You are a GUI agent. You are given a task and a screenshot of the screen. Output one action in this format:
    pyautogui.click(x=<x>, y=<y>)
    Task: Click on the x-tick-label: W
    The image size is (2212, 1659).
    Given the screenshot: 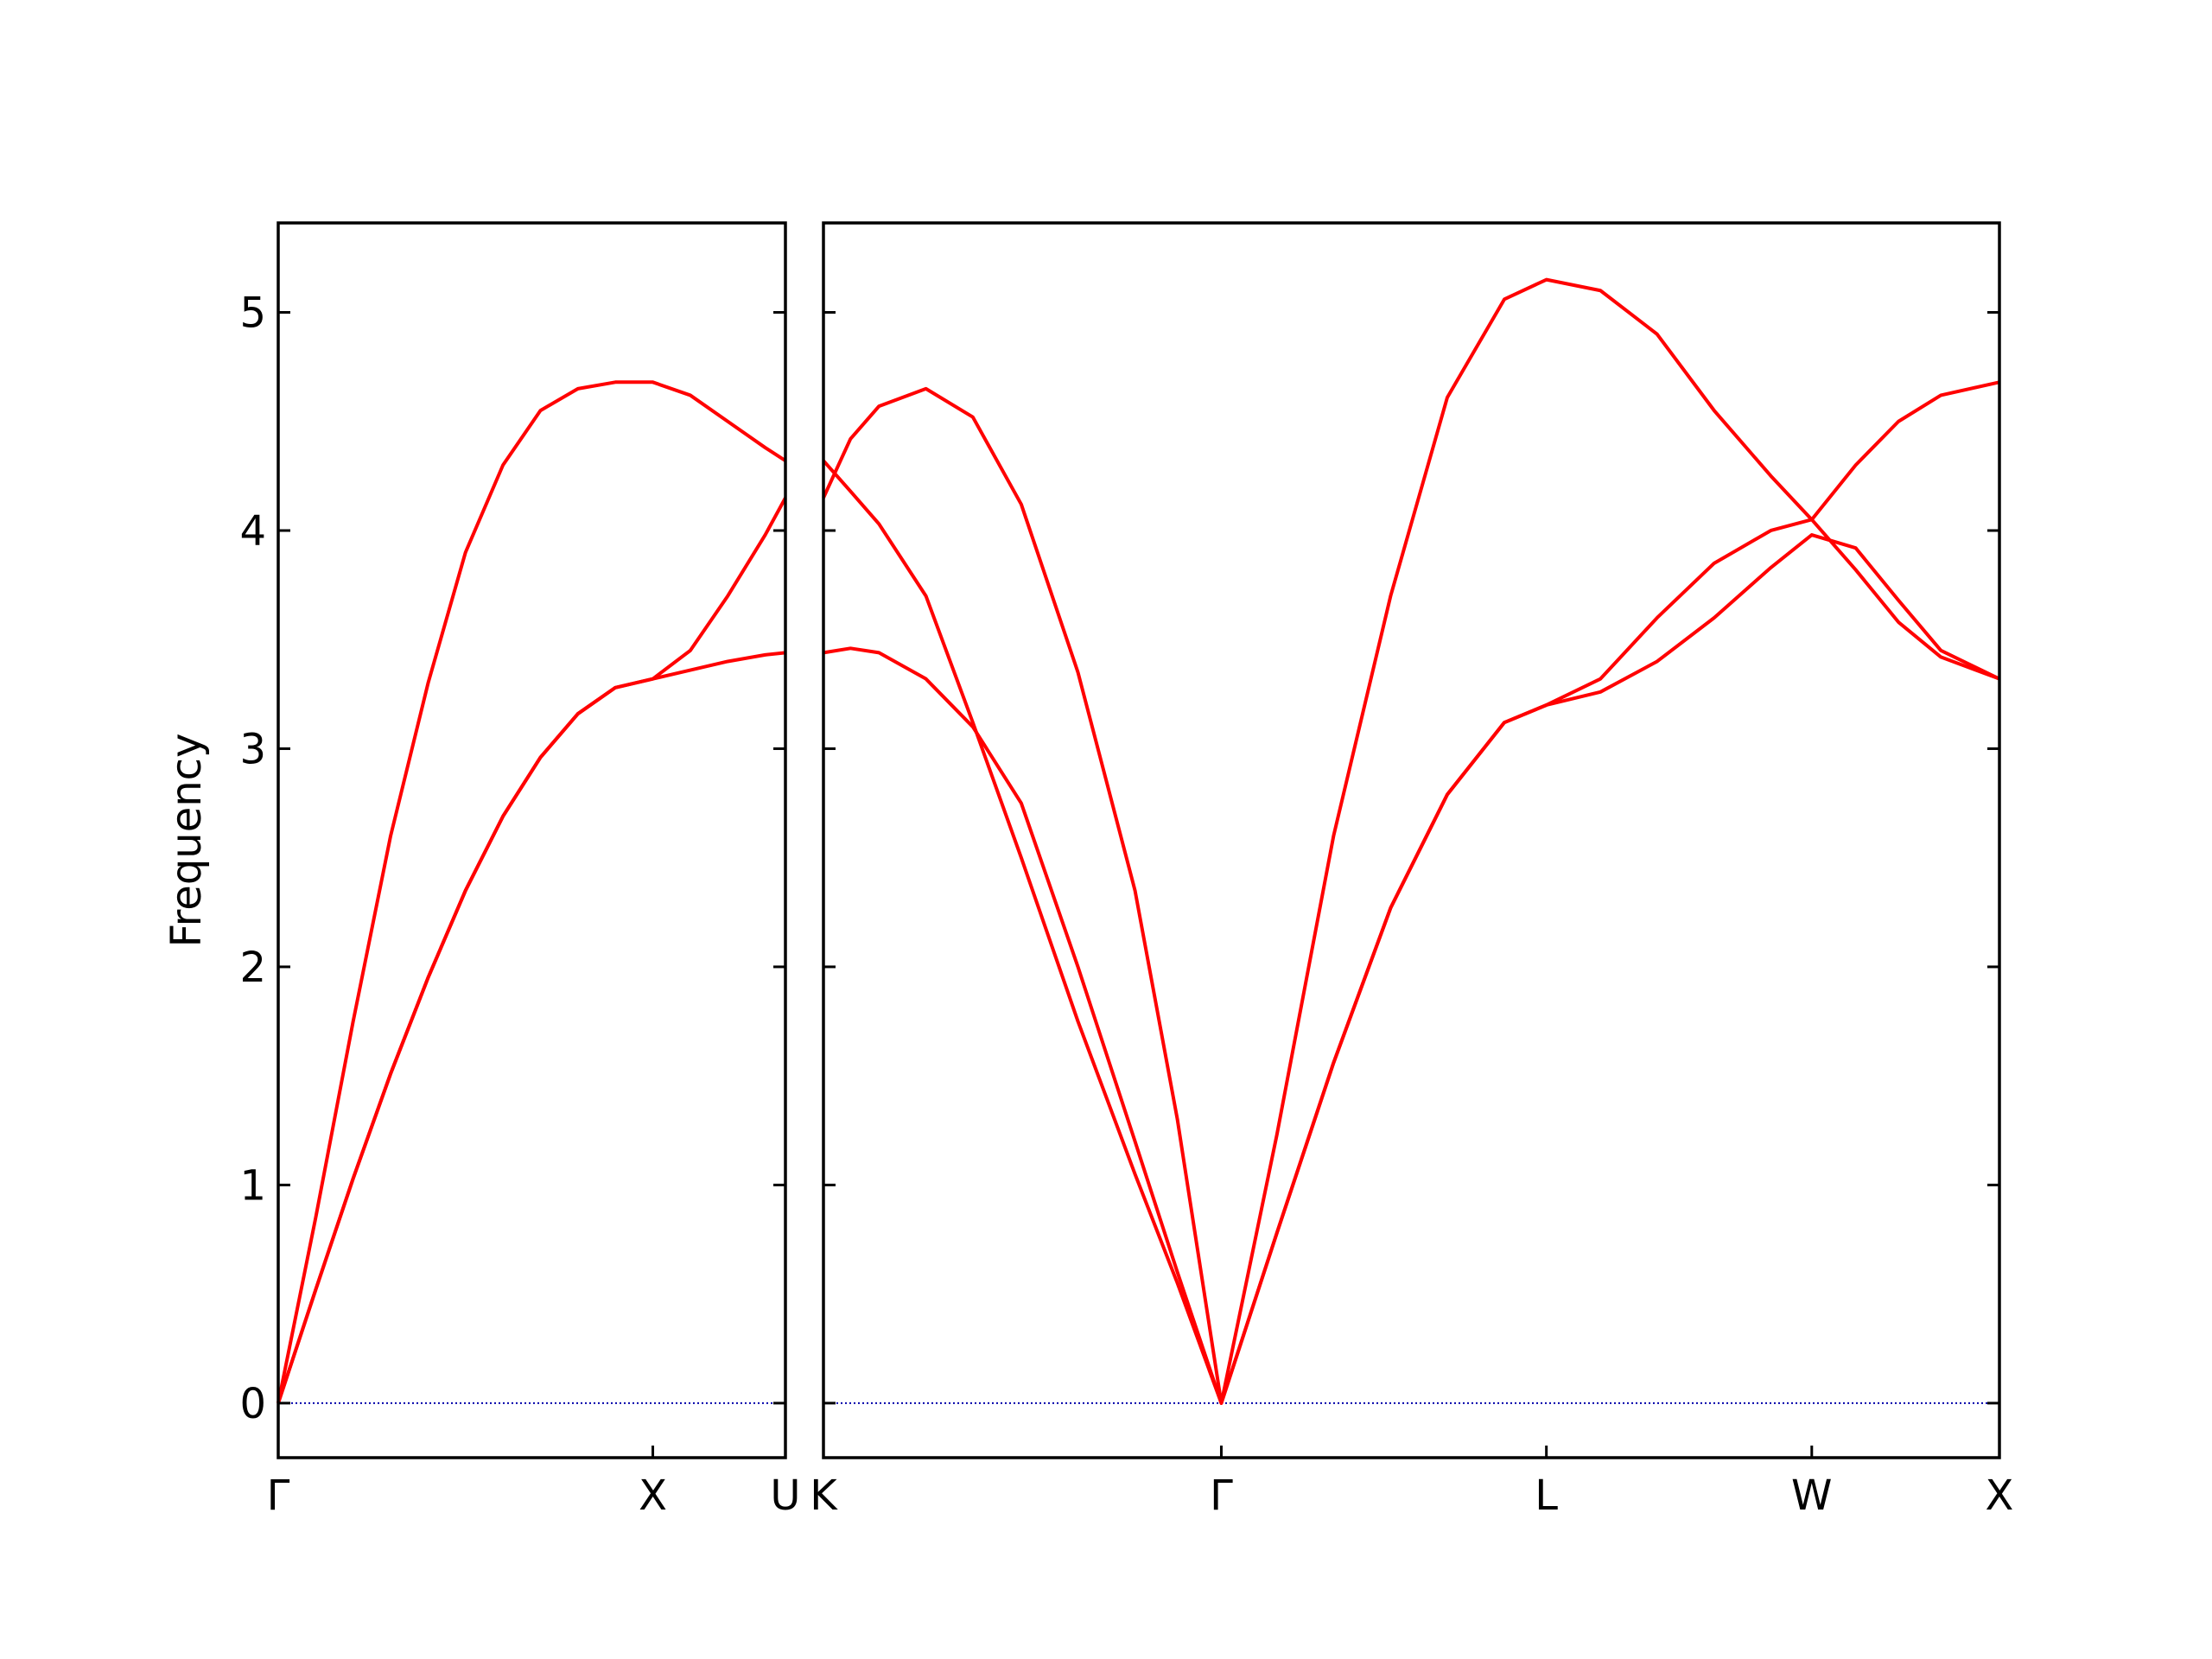 What is the action you would take?
    pyautogui.click(x=1811, y=1495)
    